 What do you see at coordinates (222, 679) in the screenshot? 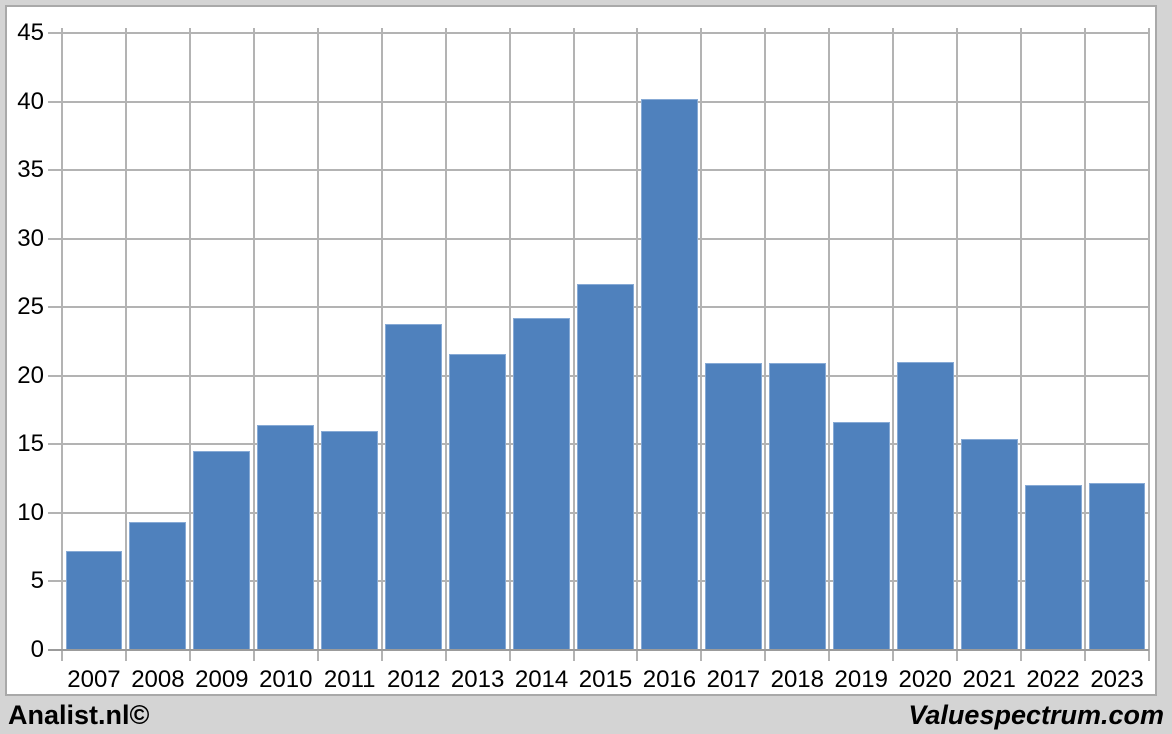
I see `x-axis-label: 2009` at bounding box center [222, 679].